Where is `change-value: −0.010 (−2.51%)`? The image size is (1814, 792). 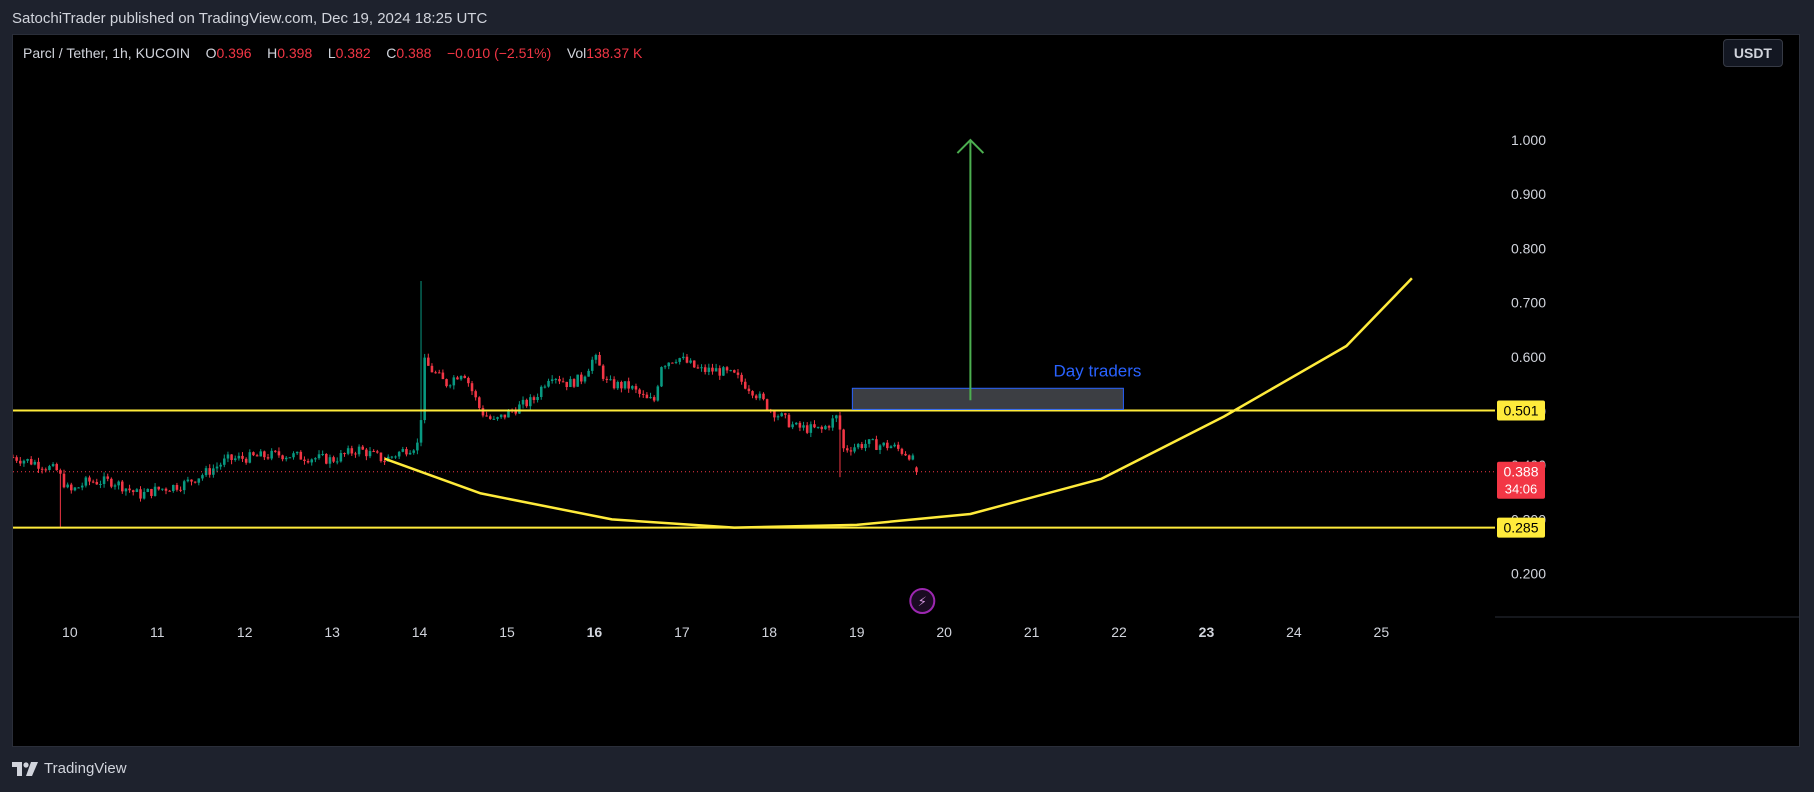
change-value: −0.010 (−2.51%) is located at coordinates (499, 53).